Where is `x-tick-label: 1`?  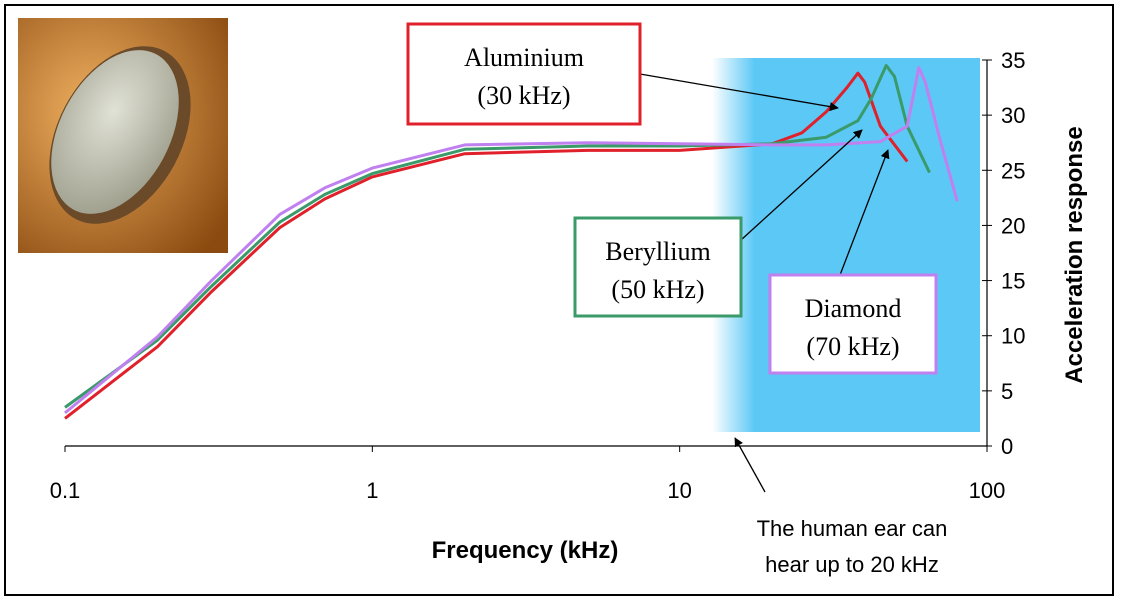
x-tick-label: 1 is located at coordinates (372, 490).